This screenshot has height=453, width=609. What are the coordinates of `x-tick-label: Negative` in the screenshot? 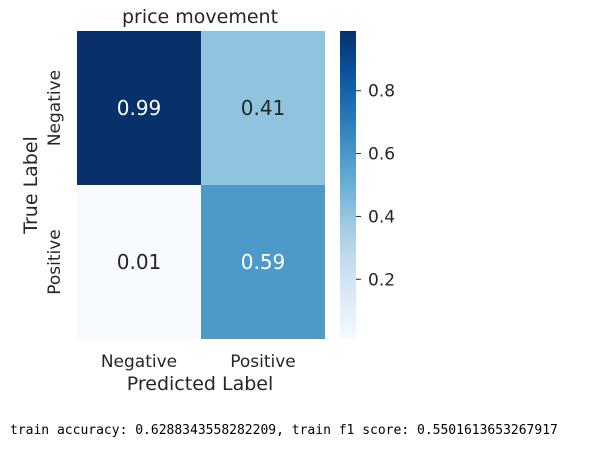 It's located at (139, 362).